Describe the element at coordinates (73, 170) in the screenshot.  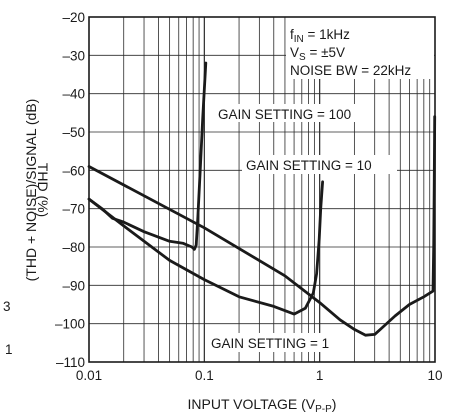
I see `y-tick-label: –60` at that location.